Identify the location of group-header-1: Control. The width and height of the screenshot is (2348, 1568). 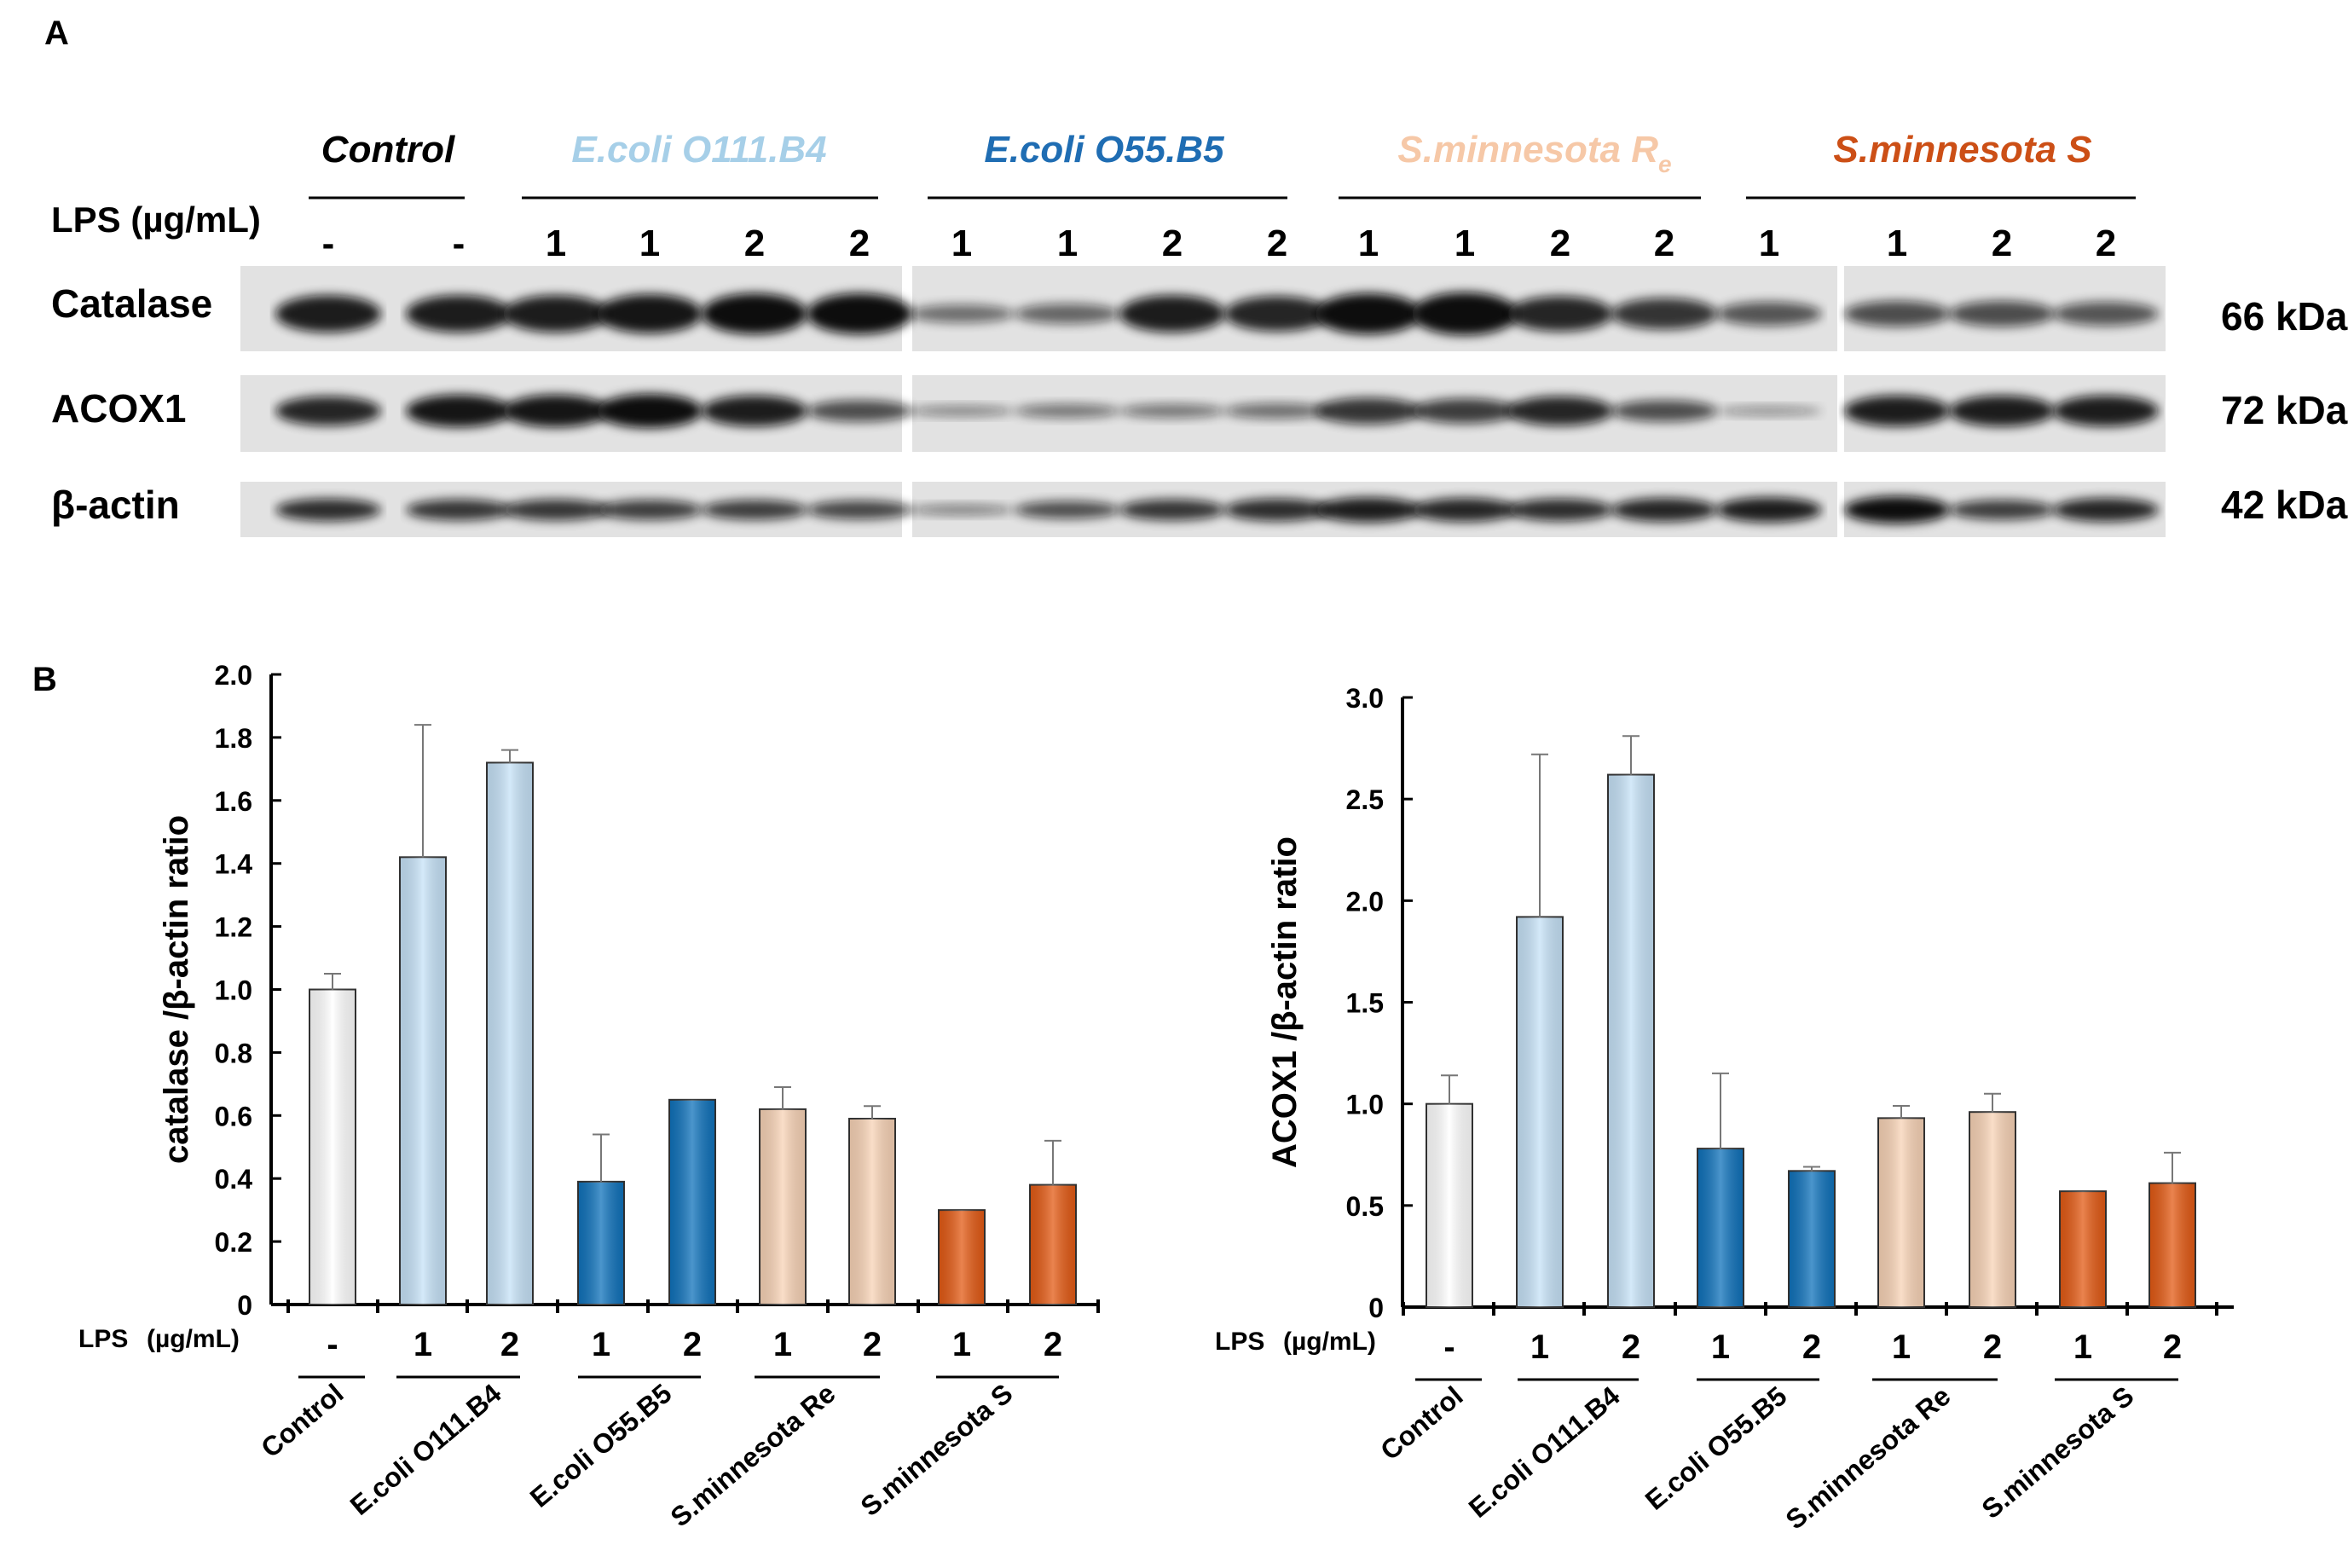
(388, 150).